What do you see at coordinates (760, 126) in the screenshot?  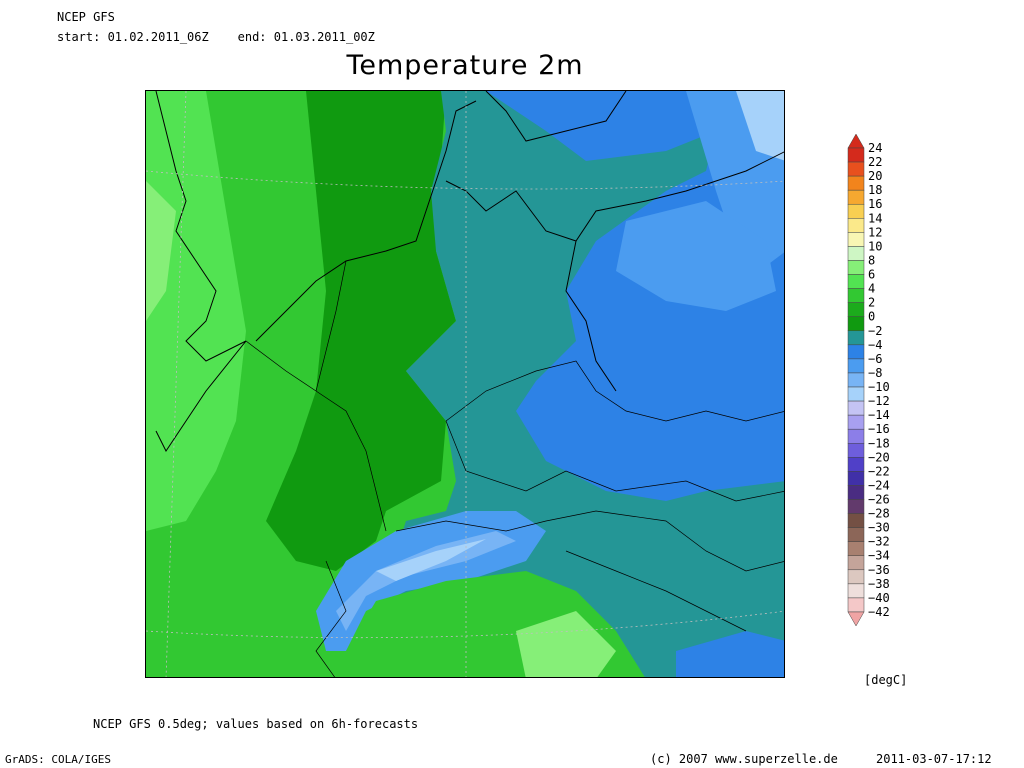 I see `map-field-minus10-minus8c` at bounding box center [760, 126].